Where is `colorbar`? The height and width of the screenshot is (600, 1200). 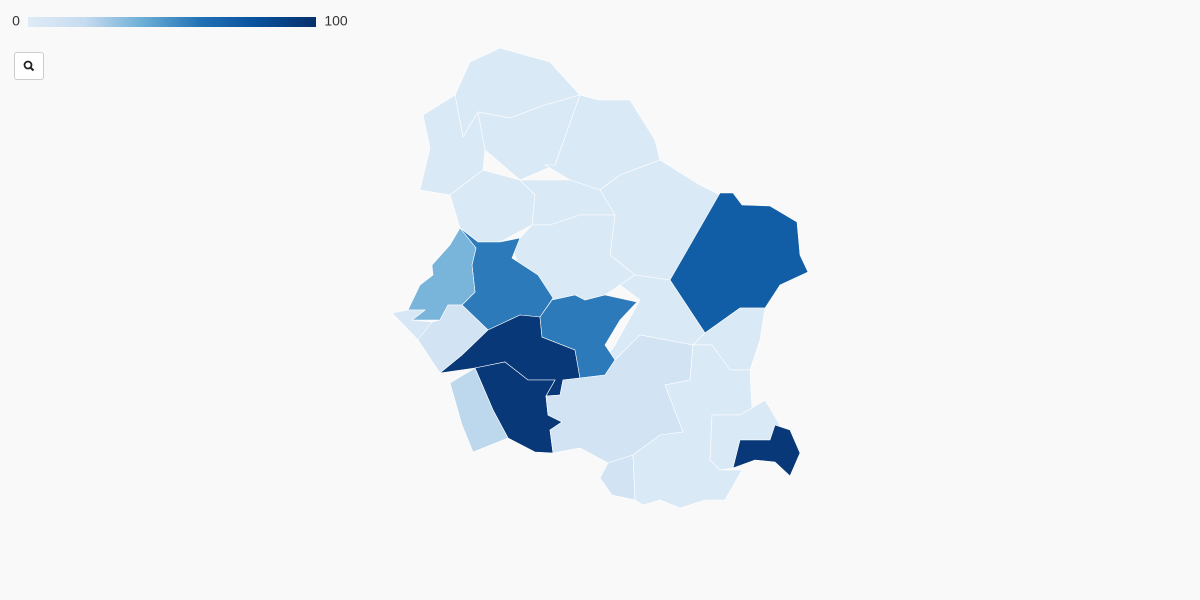
colorbar is located at coordinates (172, 22).